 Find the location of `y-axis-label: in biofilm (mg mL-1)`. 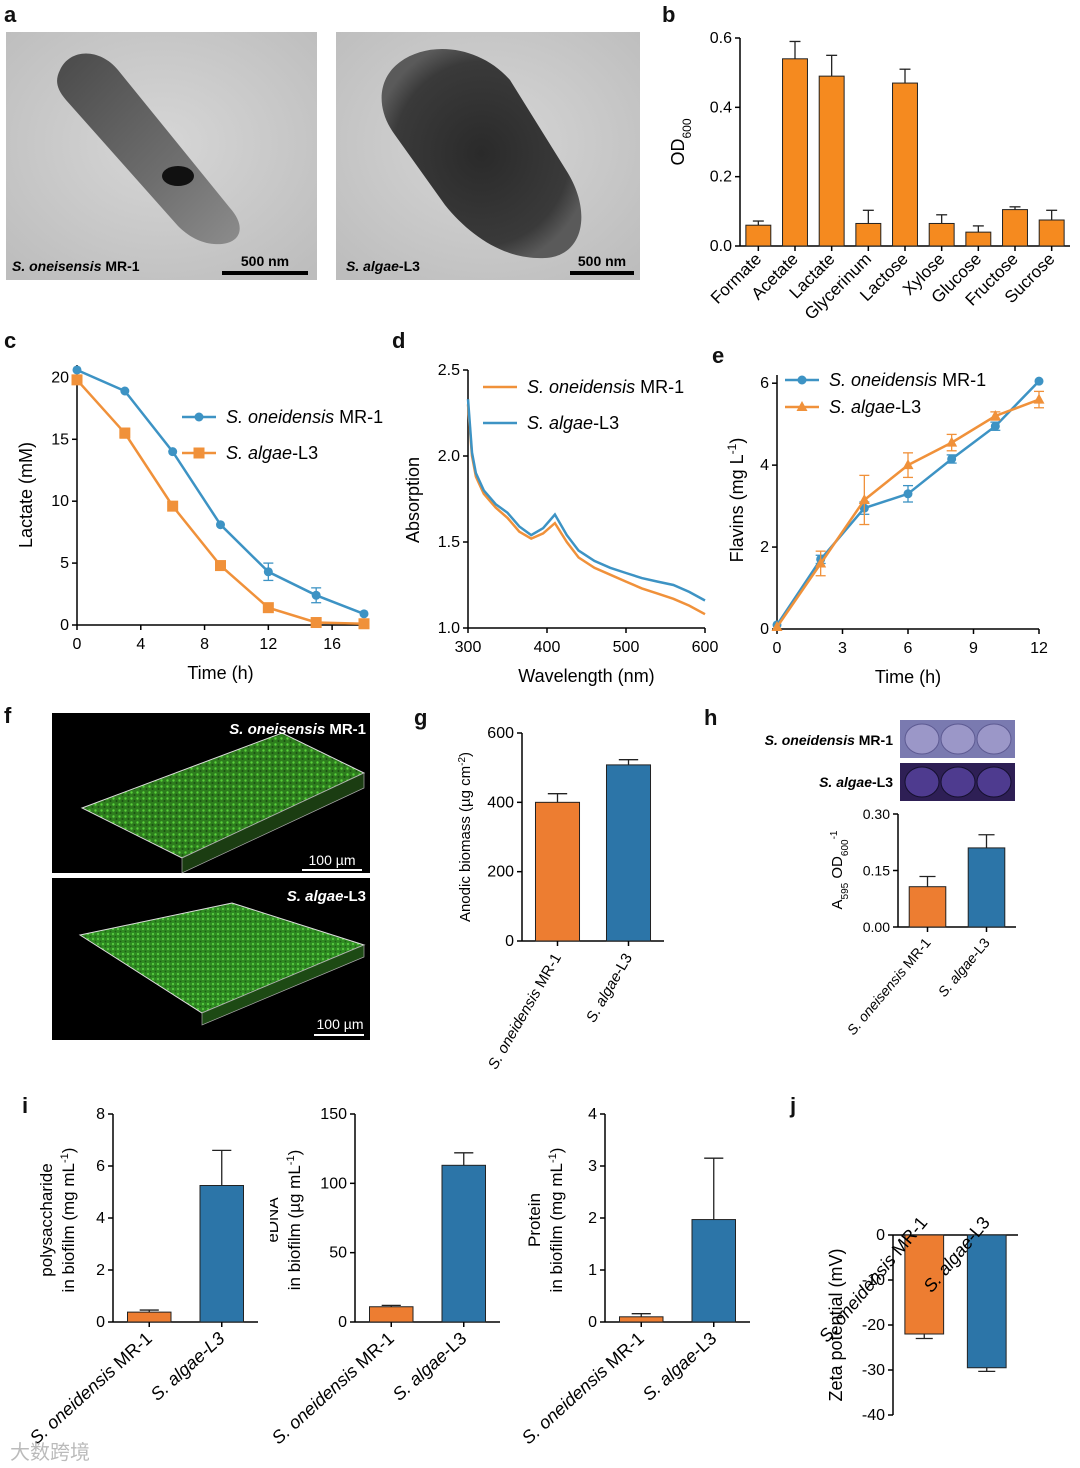

y-axis-label: in biofilm (mg mL-1) is located at coordinates (68, 1220).